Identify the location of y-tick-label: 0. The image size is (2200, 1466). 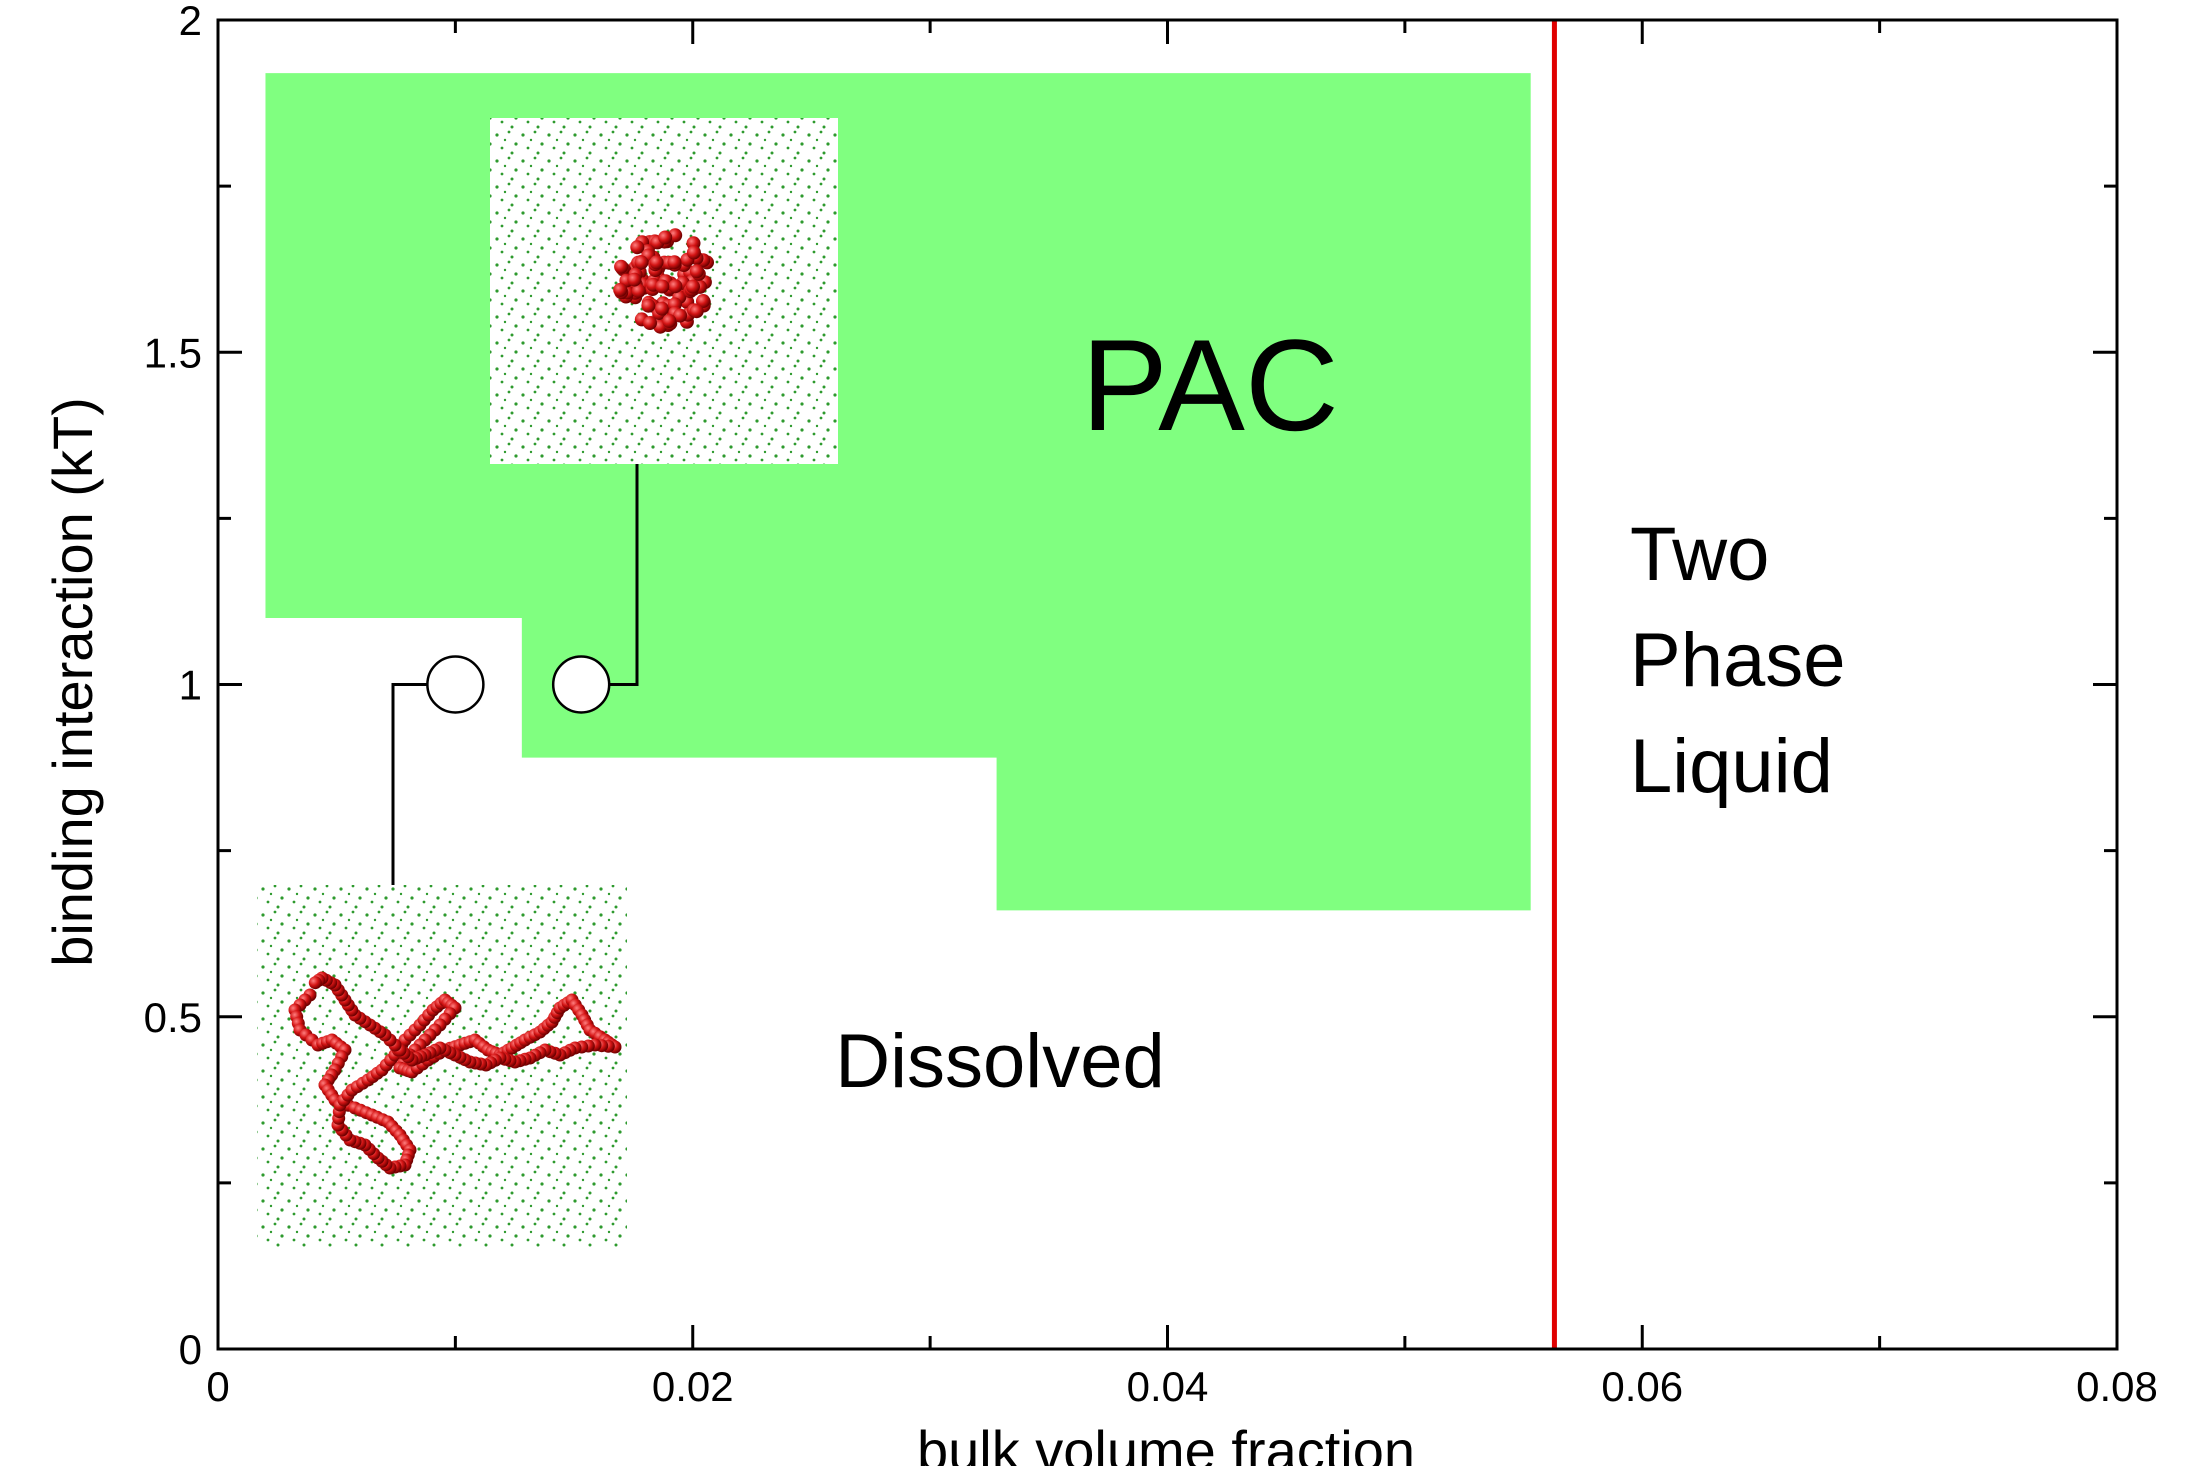
(190, 1349).